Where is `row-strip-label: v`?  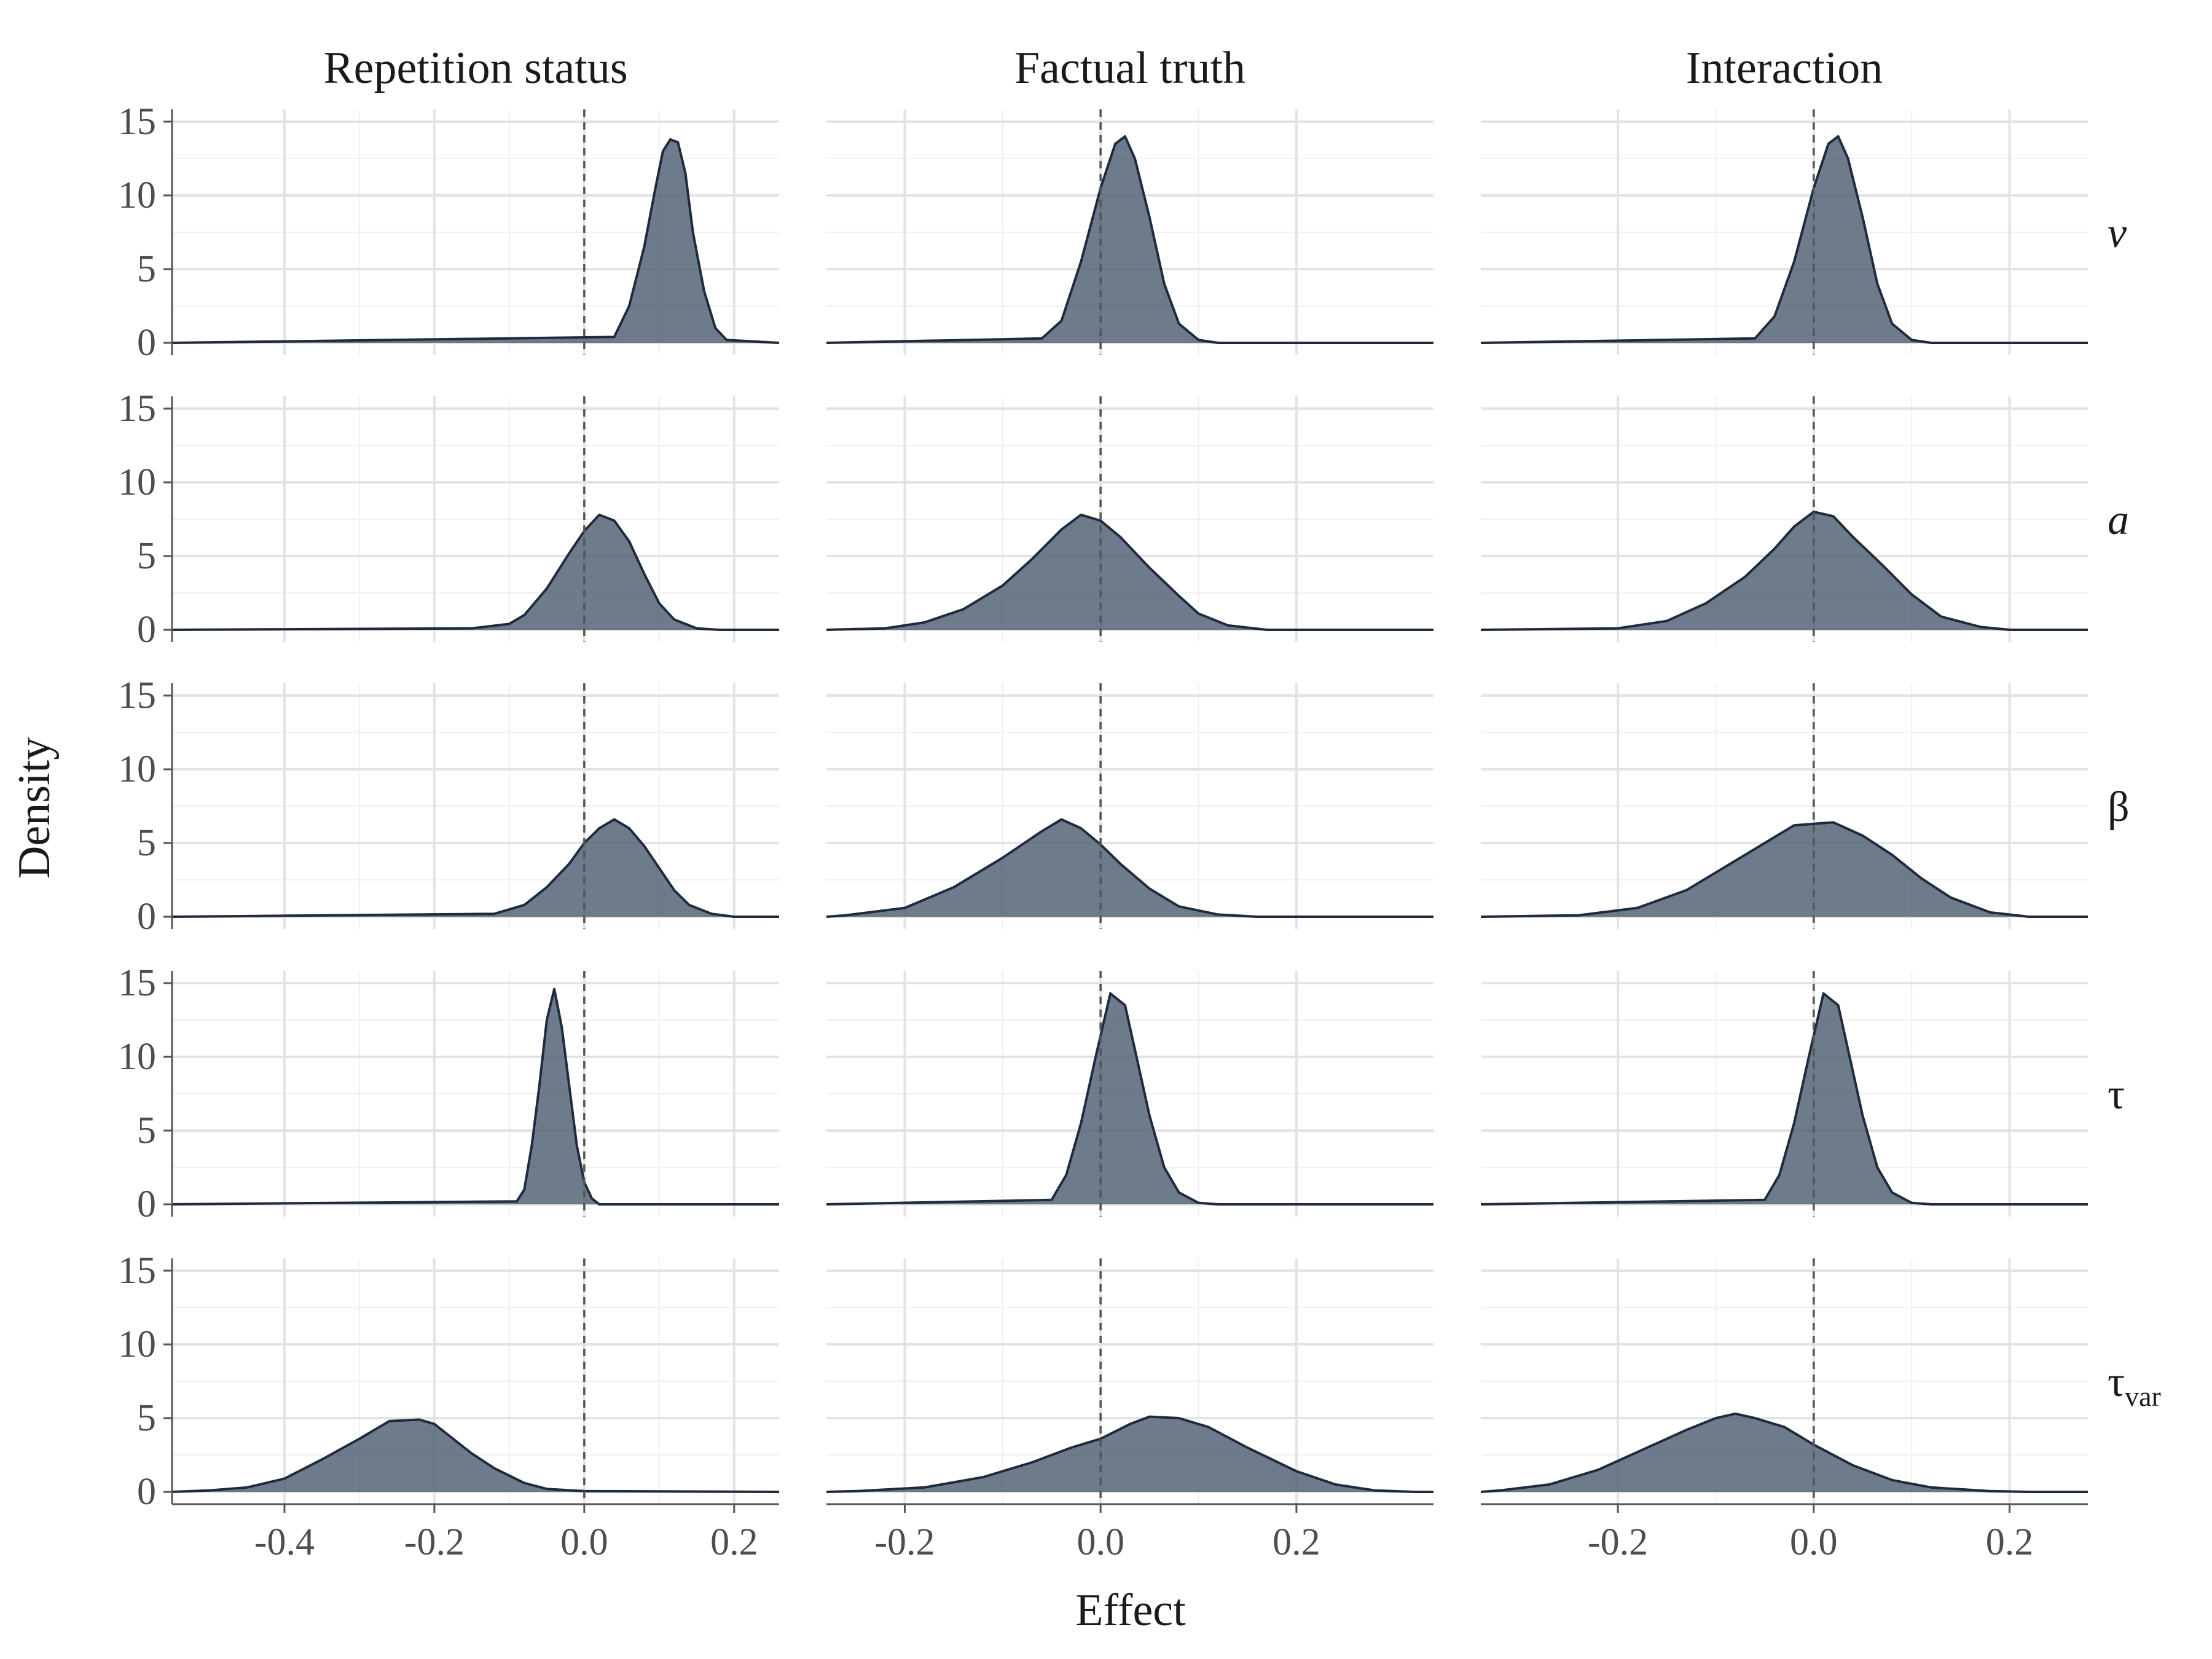
row-strip-label: v is located at coordinates (2117, 233).